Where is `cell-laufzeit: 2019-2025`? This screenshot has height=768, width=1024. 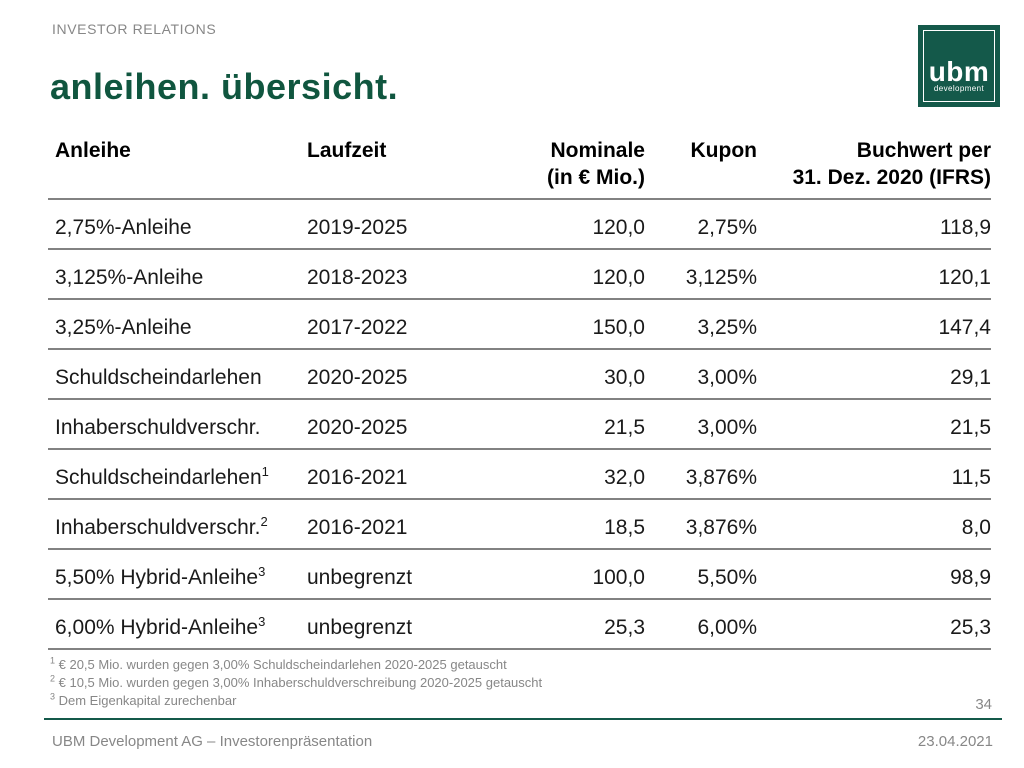 cell-laufzeit: 2019-2025 is located at coordinates (392, 224).